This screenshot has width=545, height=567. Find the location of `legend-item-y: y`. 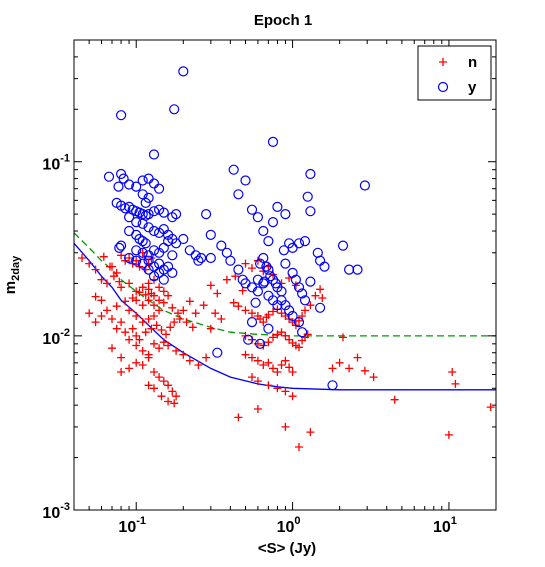

legend-item-y: y is located at coordinates (457, 87).